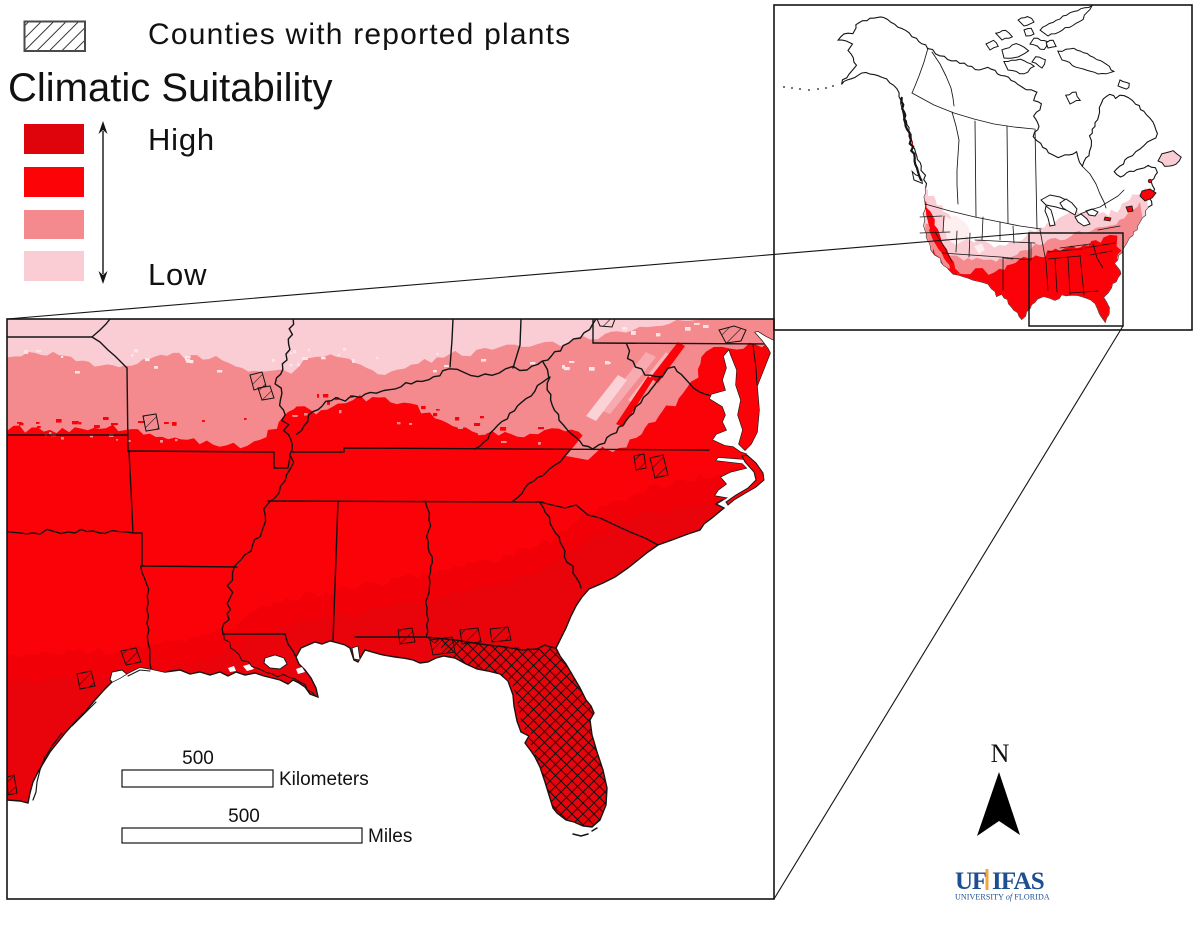 Image resolution: width=1200 pixels, height=927 pixels. I want to click on svg-text: UF, so click(971, 881).